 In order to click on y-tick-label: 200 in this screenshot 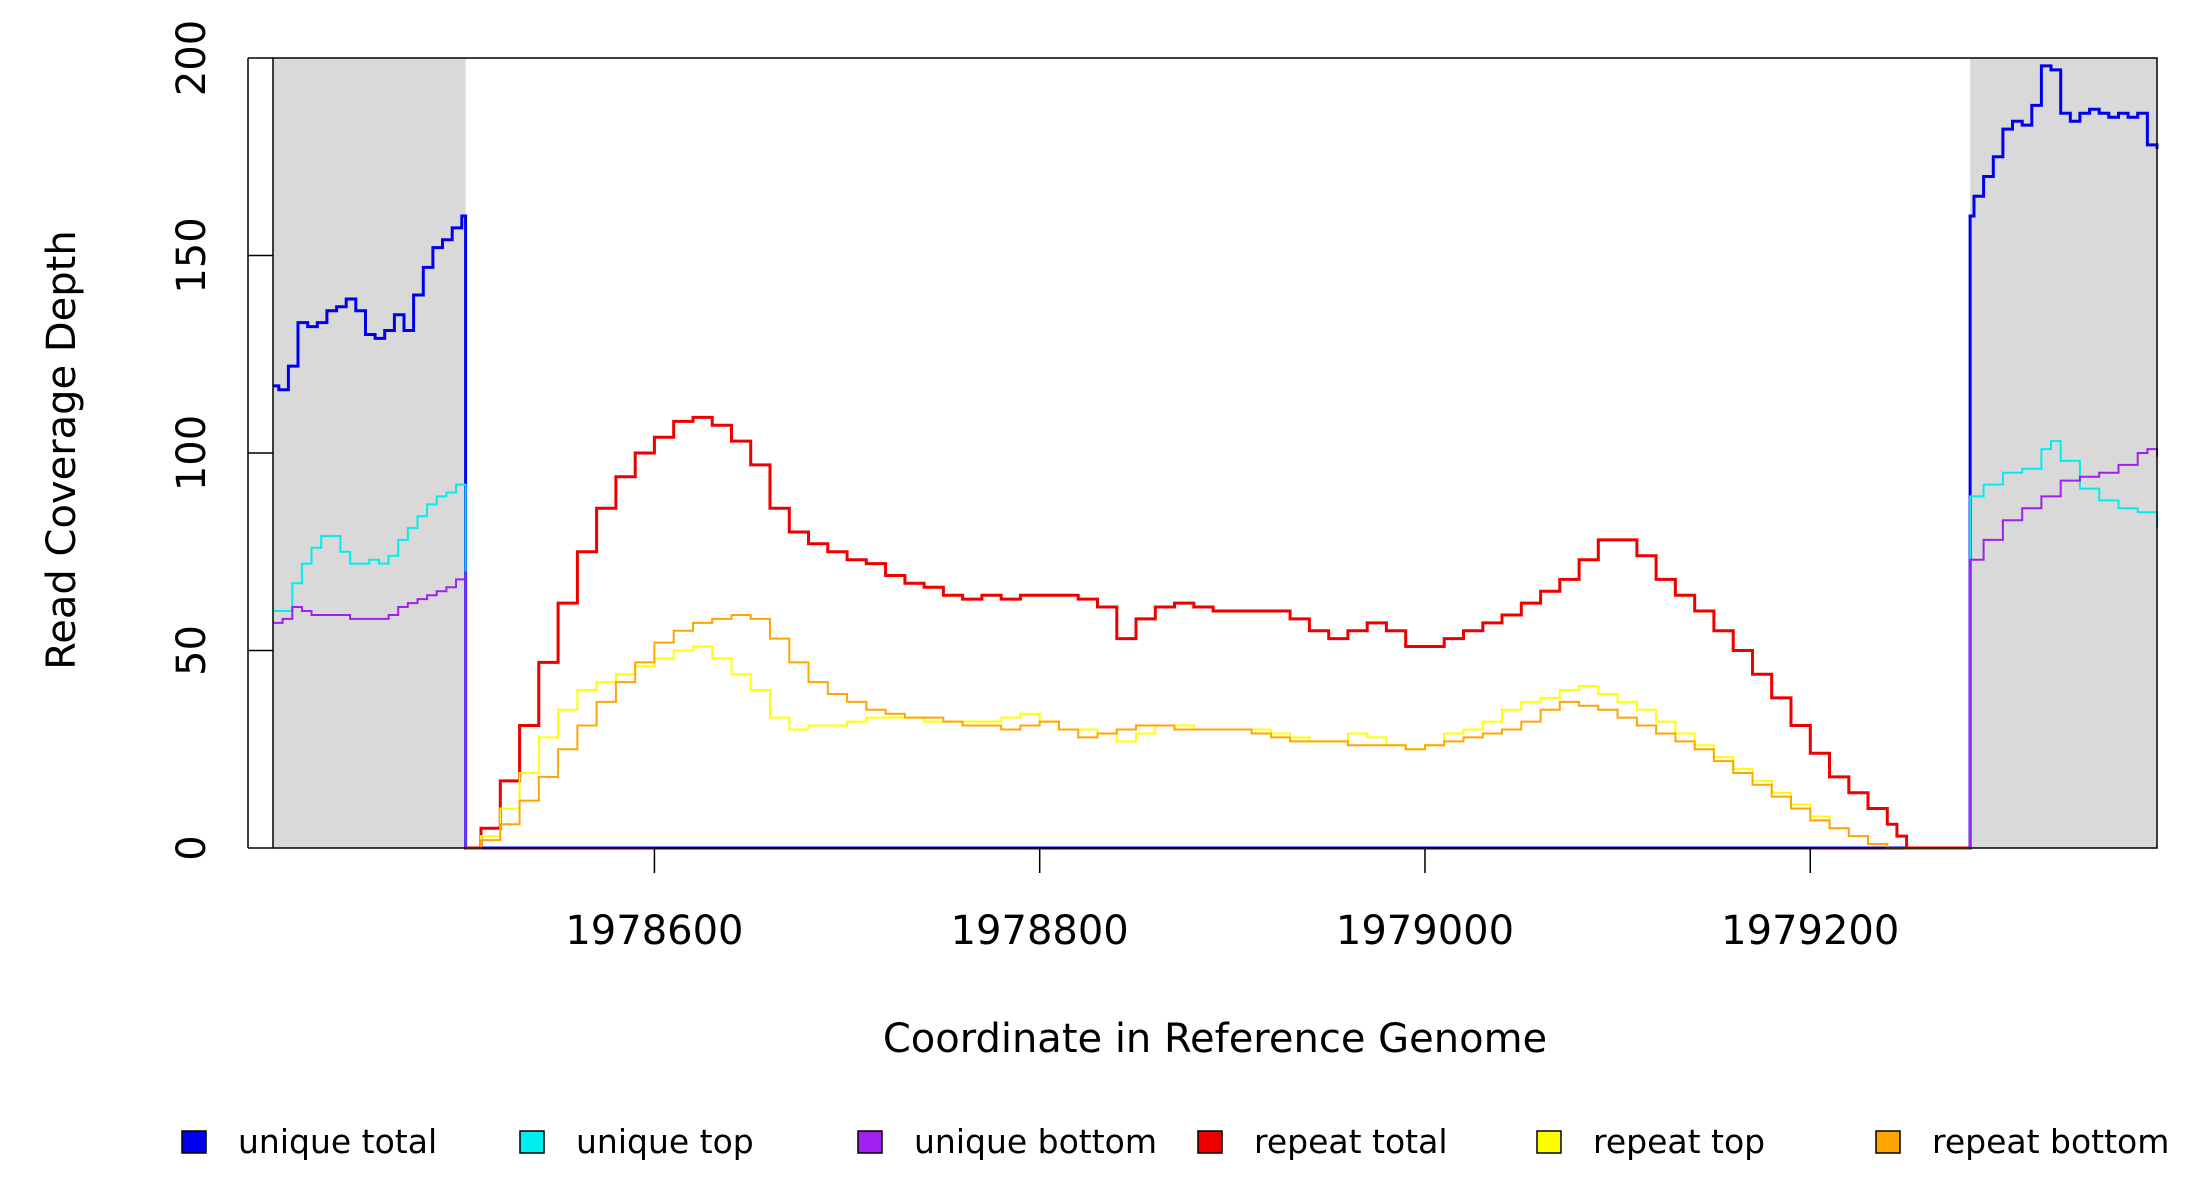, I will do `click(192, 58)`.